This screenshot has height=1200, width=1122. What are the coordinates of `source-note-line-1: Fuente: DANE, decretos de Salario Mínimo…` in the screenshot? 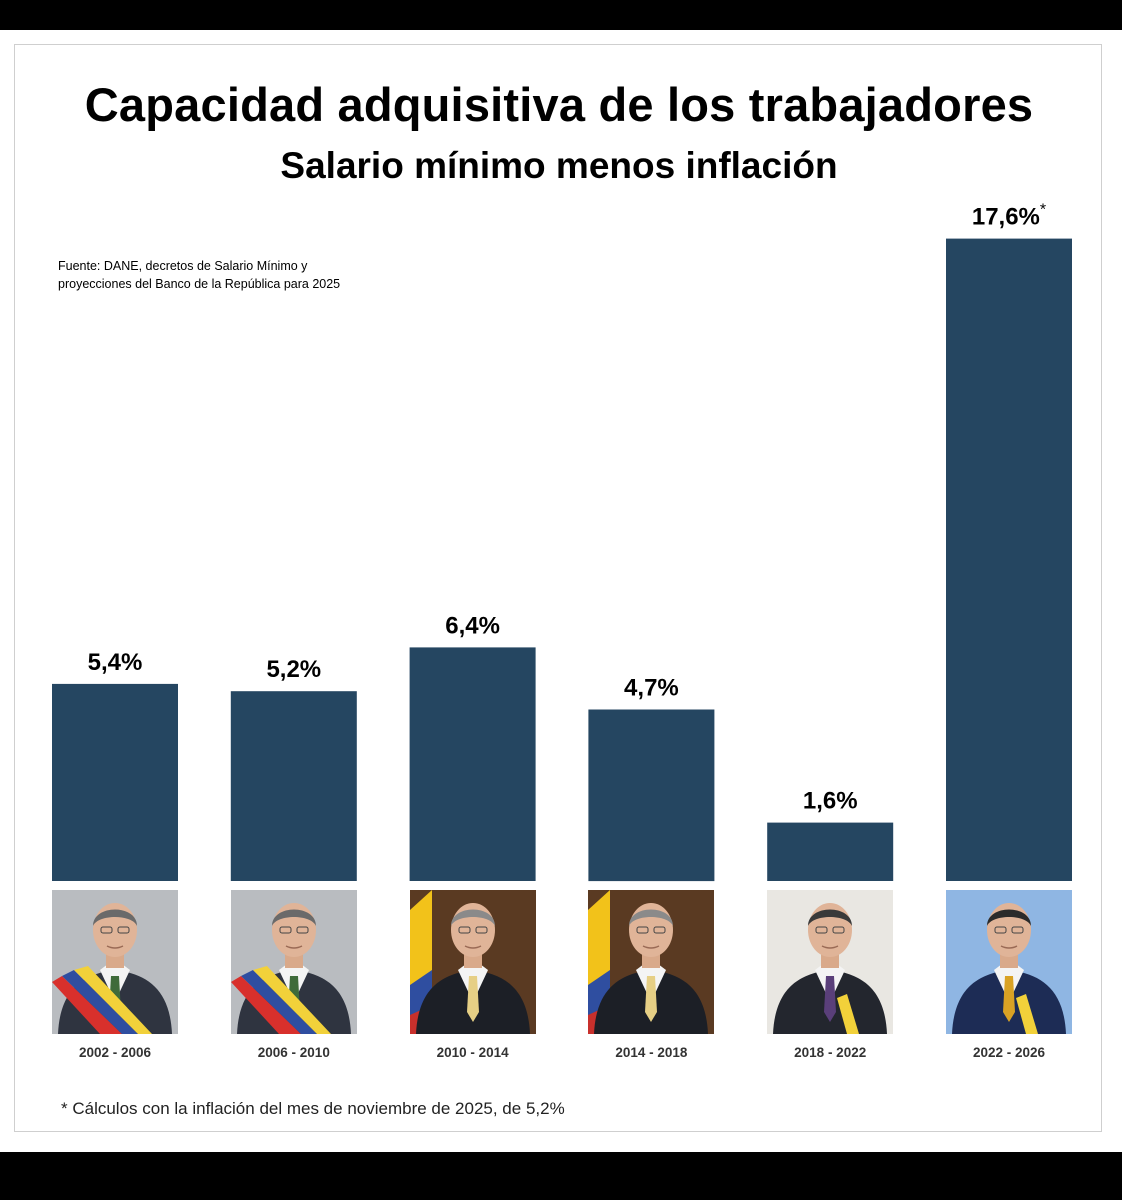 It's located at (183, 266).